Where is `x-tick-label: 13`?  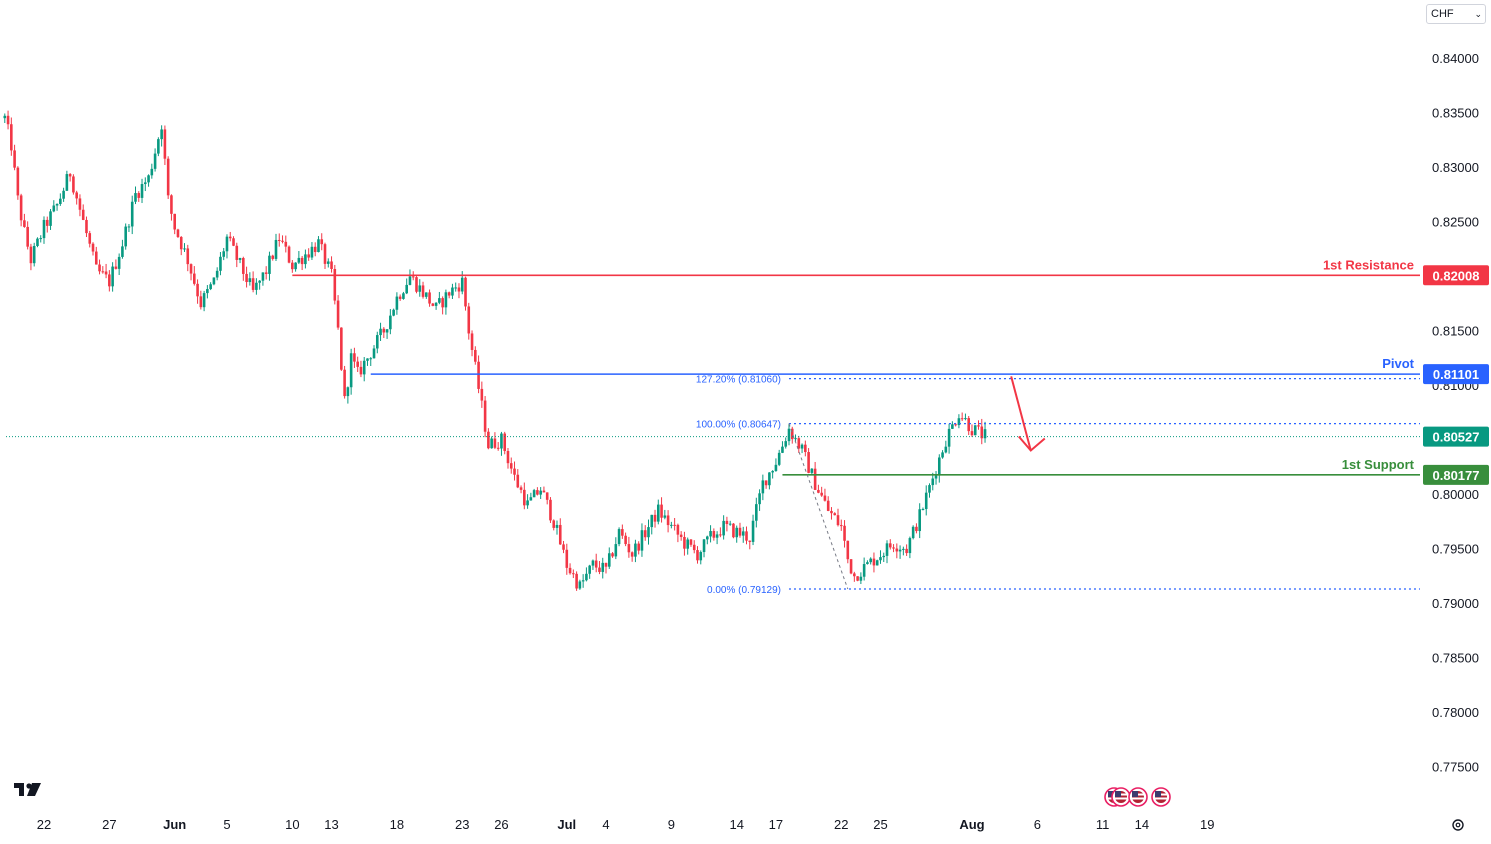 x-tick-label: 13 is located at coordinates (331, 824).